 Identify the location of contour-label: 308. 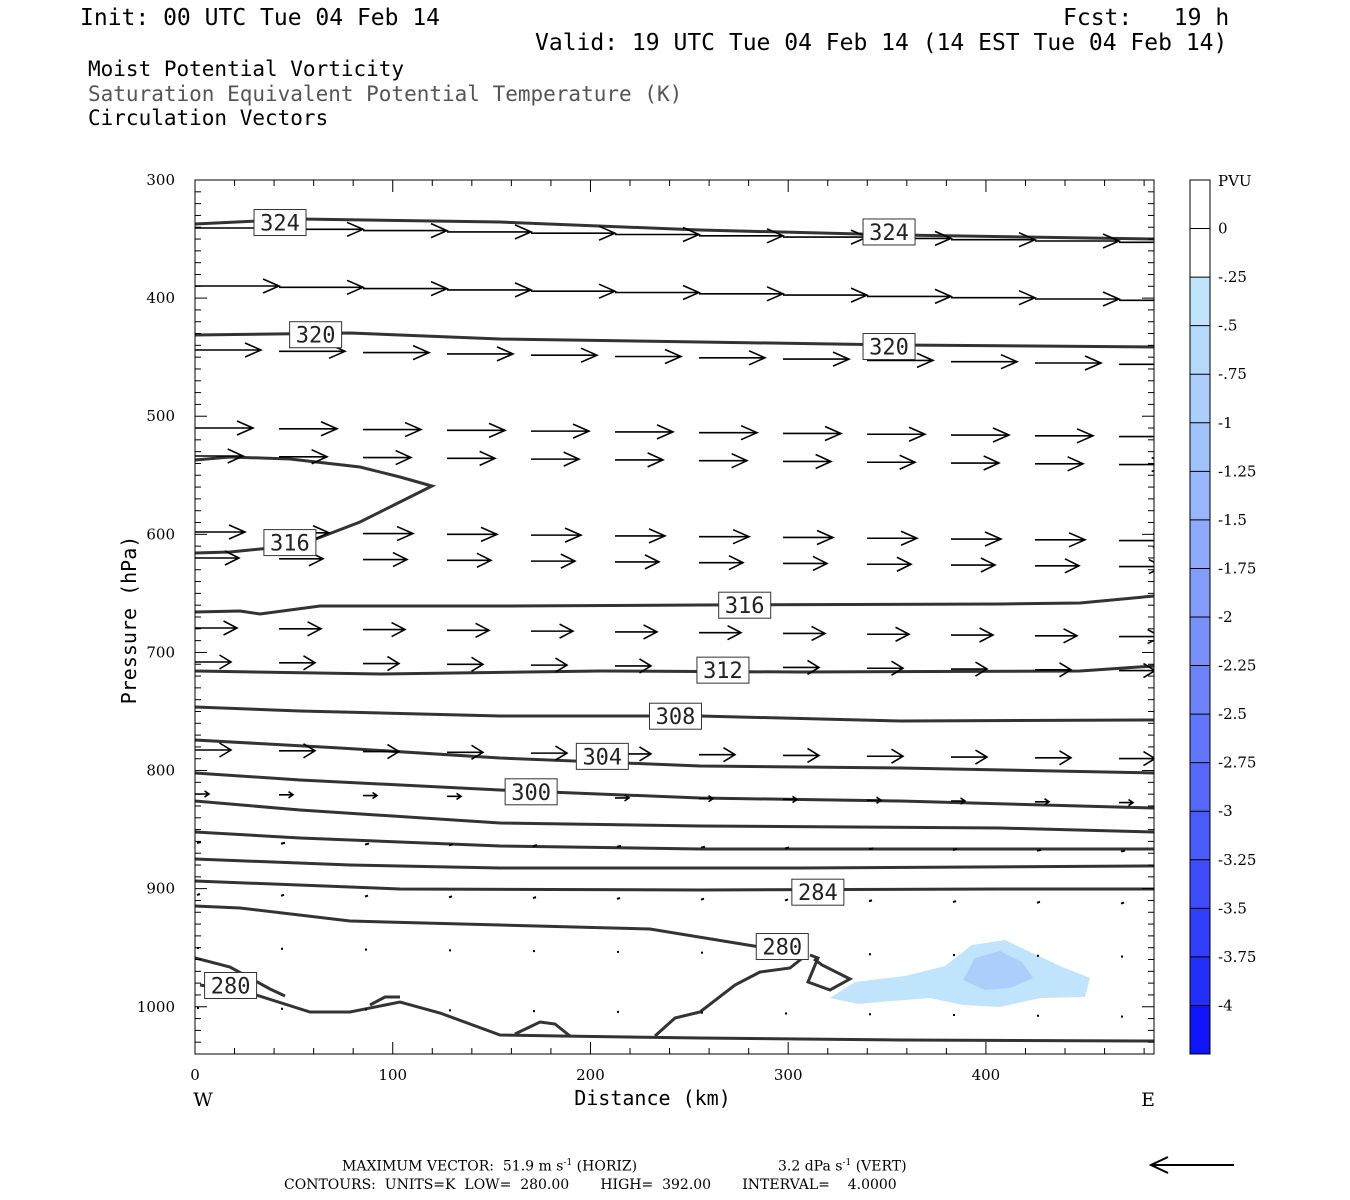
(676, 717).